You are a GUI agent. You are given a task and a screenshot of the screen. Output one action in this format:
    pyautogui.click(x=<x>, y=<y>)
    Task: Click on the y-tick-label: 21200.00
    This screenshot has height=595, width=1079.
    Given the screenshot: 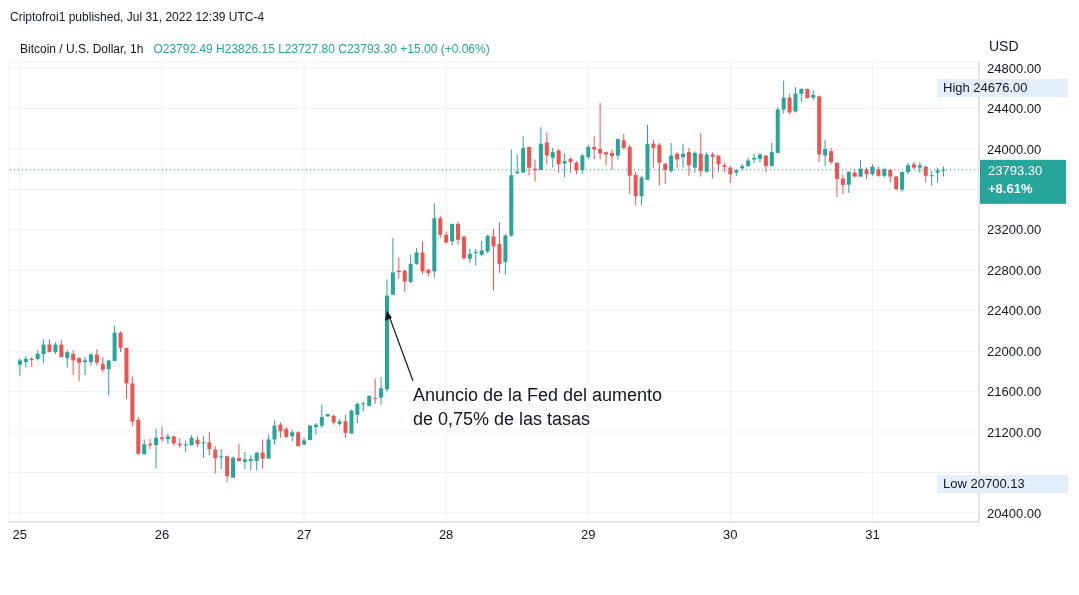 What is the action you would take?
    pyautogui.click(x=1014, y=432)
    